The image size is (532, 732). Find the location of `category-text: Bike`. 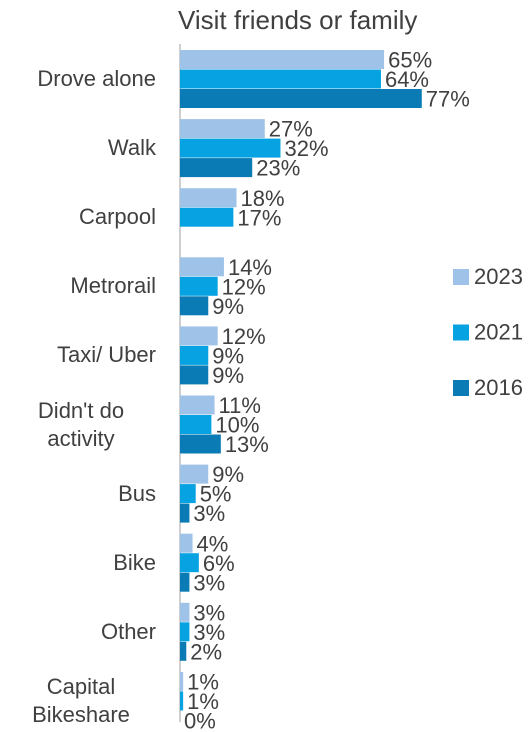

category-text: Bike is located at coordinates (134, 562).